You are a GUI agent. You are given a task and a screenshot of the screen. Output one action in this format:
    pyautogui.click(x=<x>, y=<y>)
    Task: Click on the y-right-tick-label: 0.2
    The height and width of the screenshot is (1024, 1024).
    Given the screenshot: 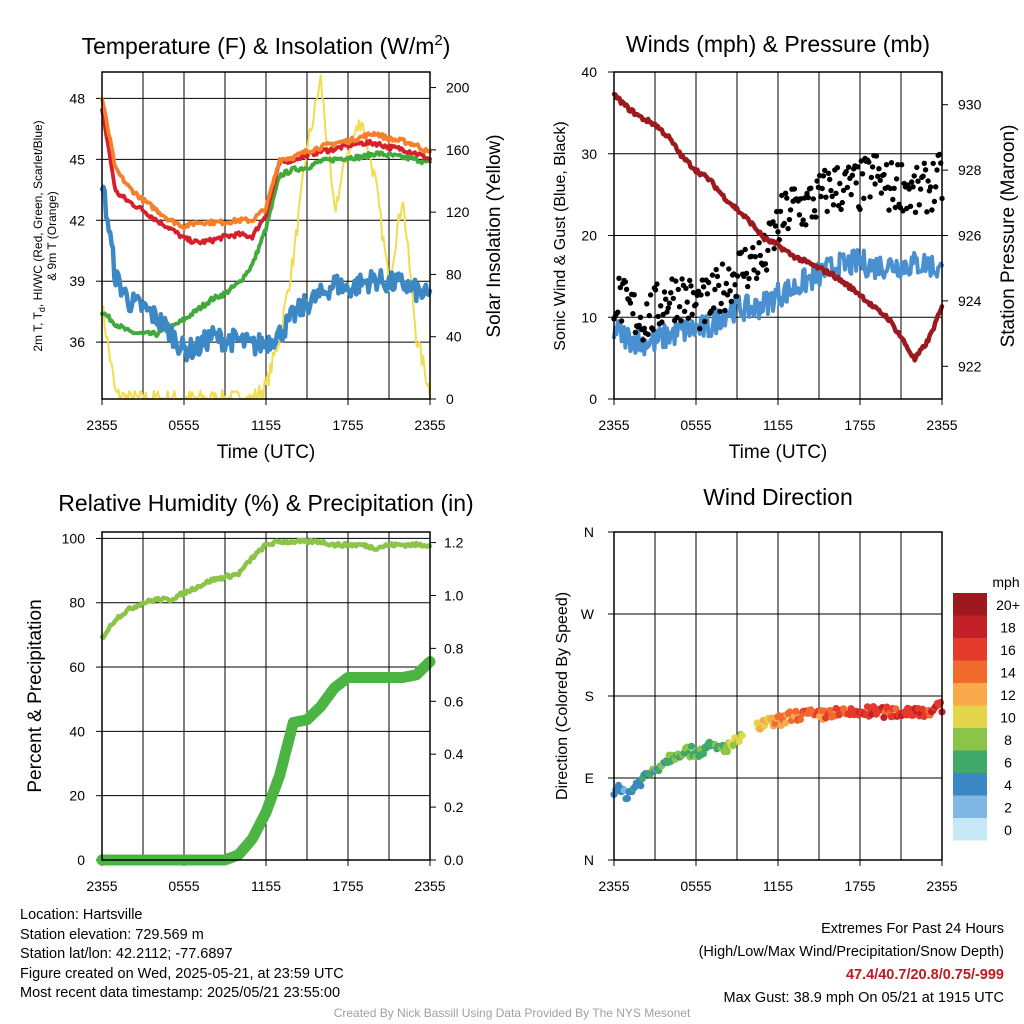 What is the action you would take?
    pyautogui.click(x=454, y=807)
    